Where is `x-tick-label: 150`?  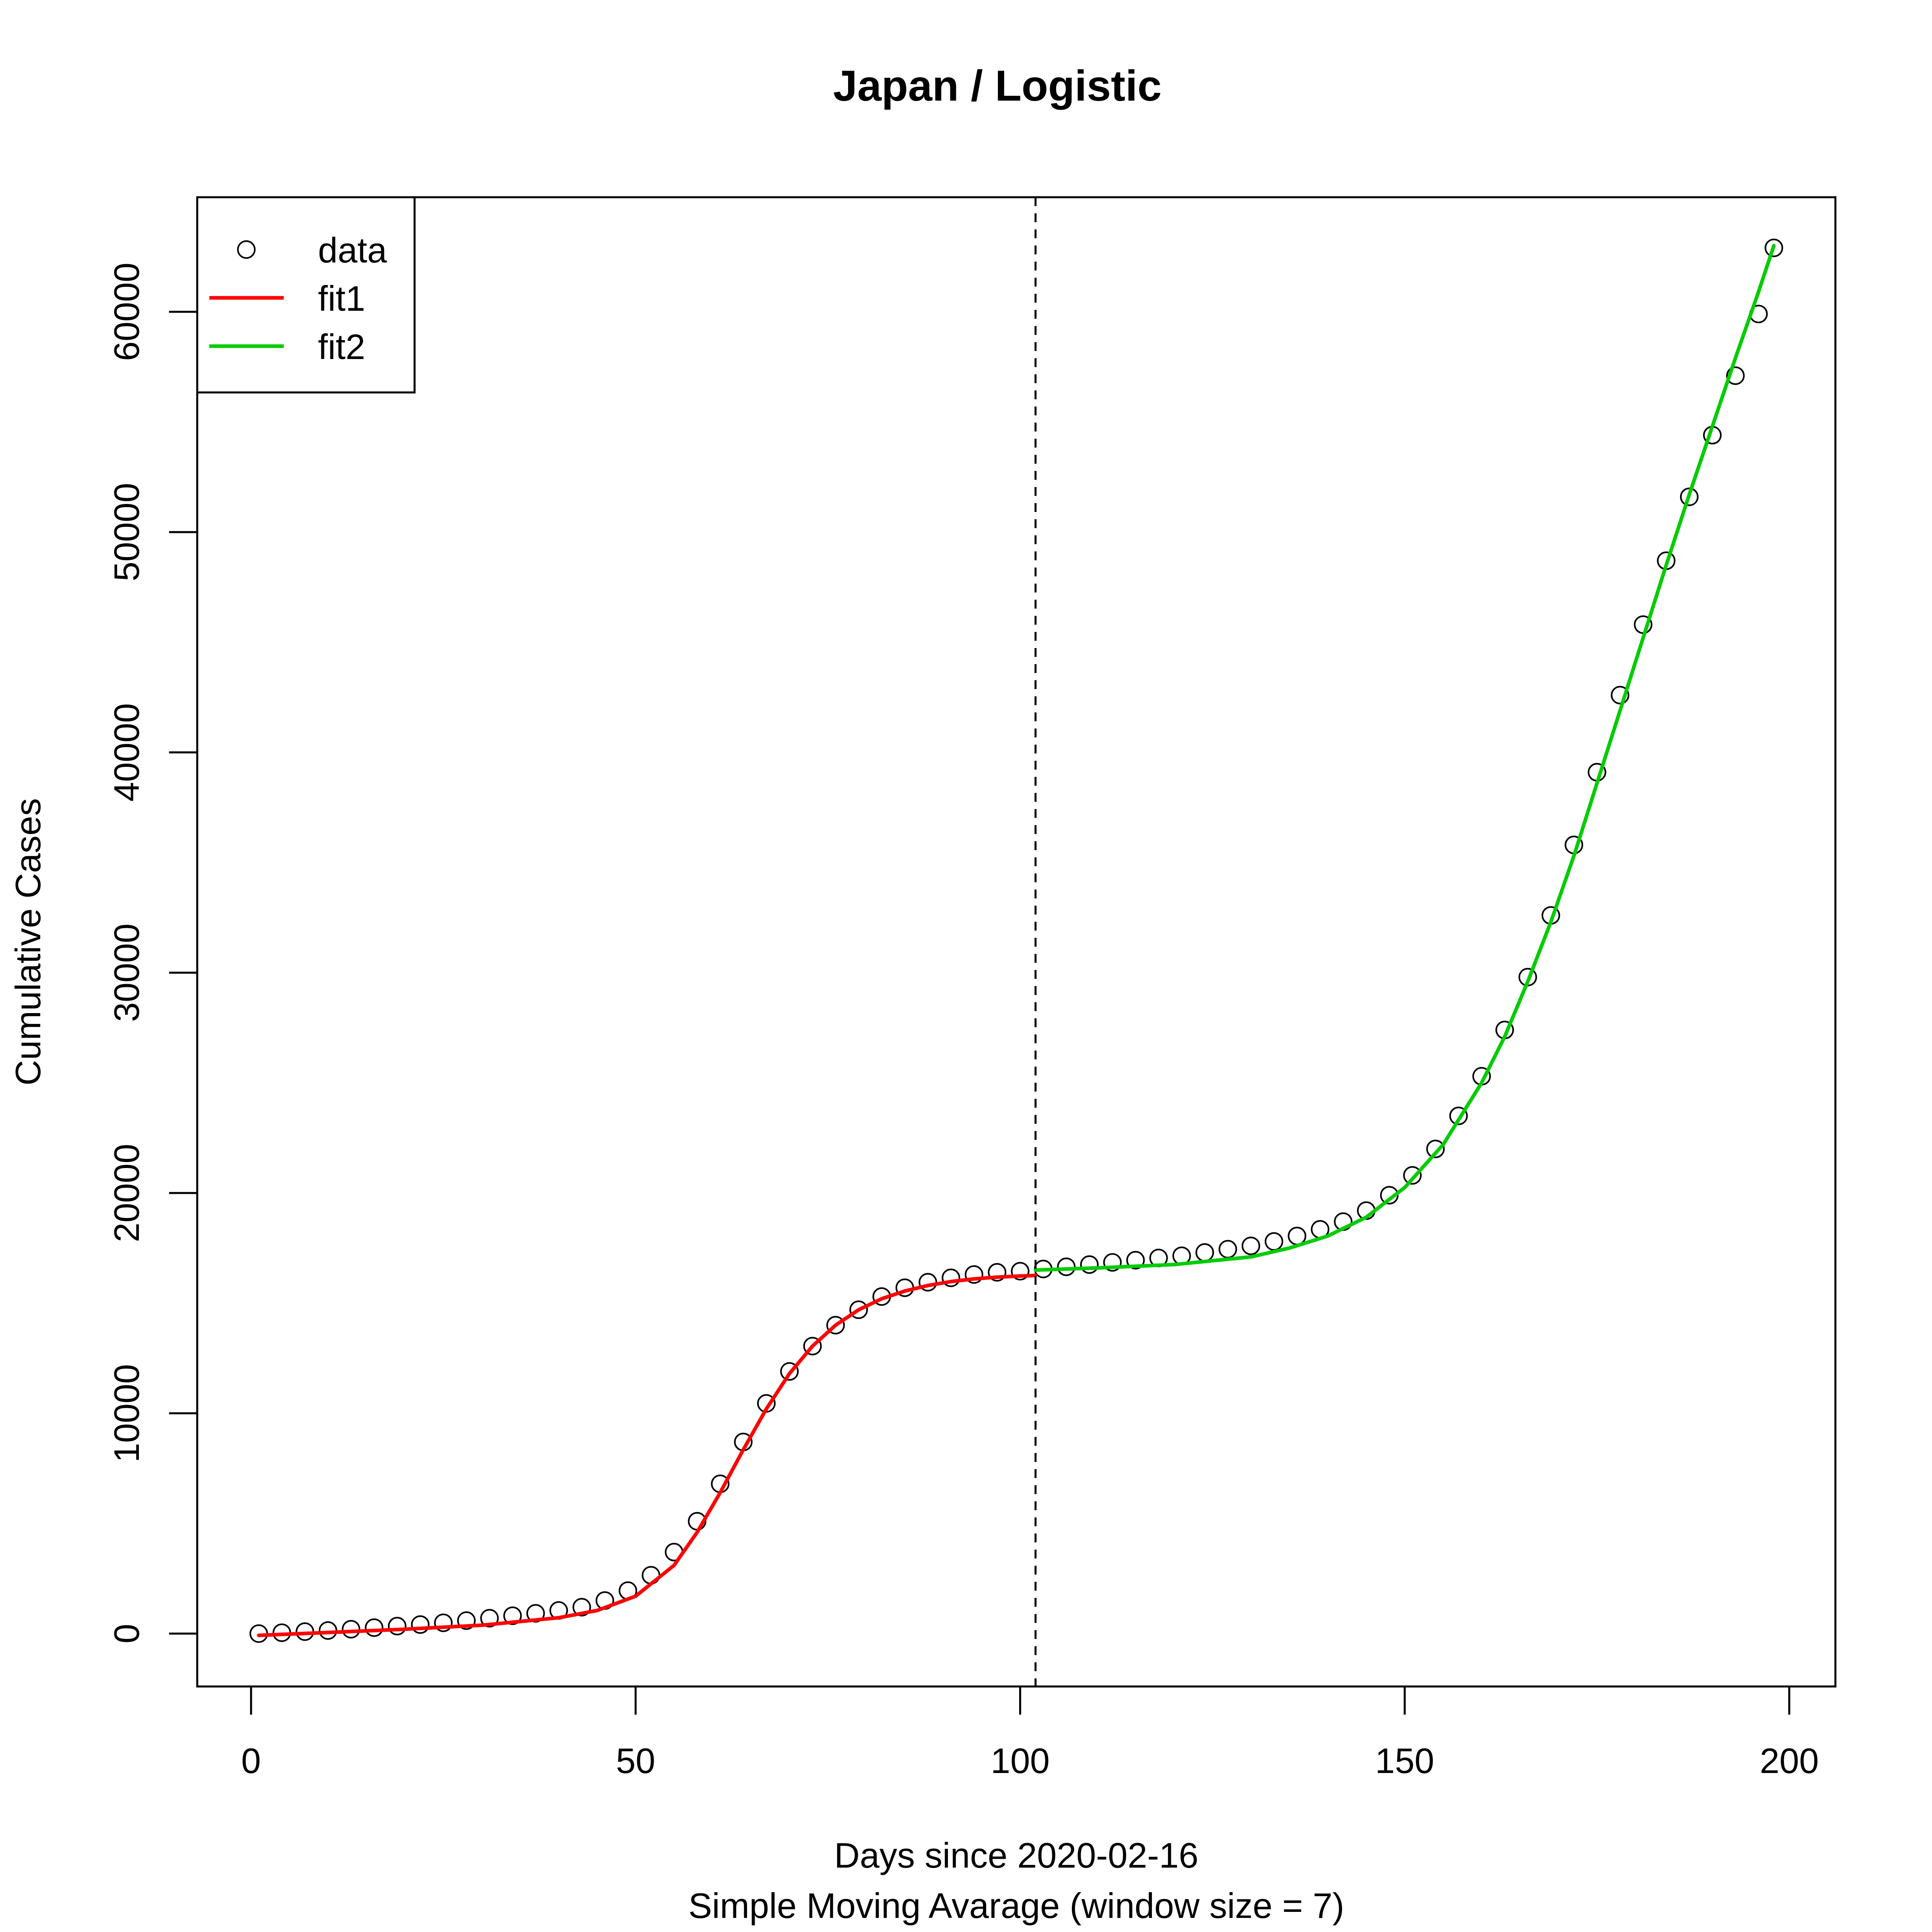 x-tick-label: 150 is located at coordinates (1405, 1761).